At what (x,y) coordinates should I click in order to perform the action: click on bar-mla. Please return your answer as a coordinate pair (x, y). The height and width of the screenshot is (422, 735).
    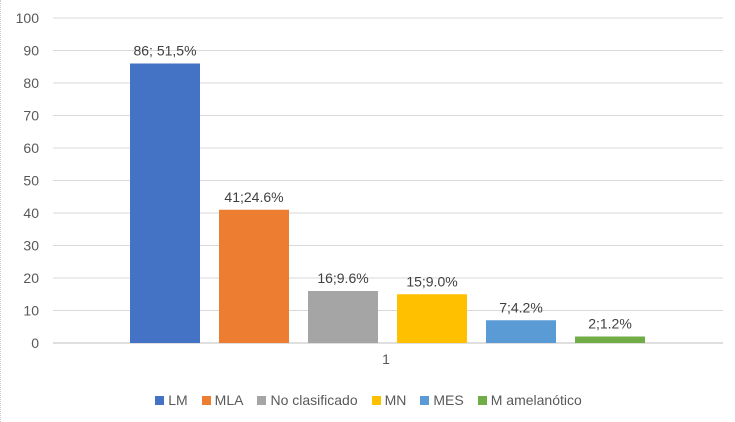
    Looking at the image, I should click on (254, 276).